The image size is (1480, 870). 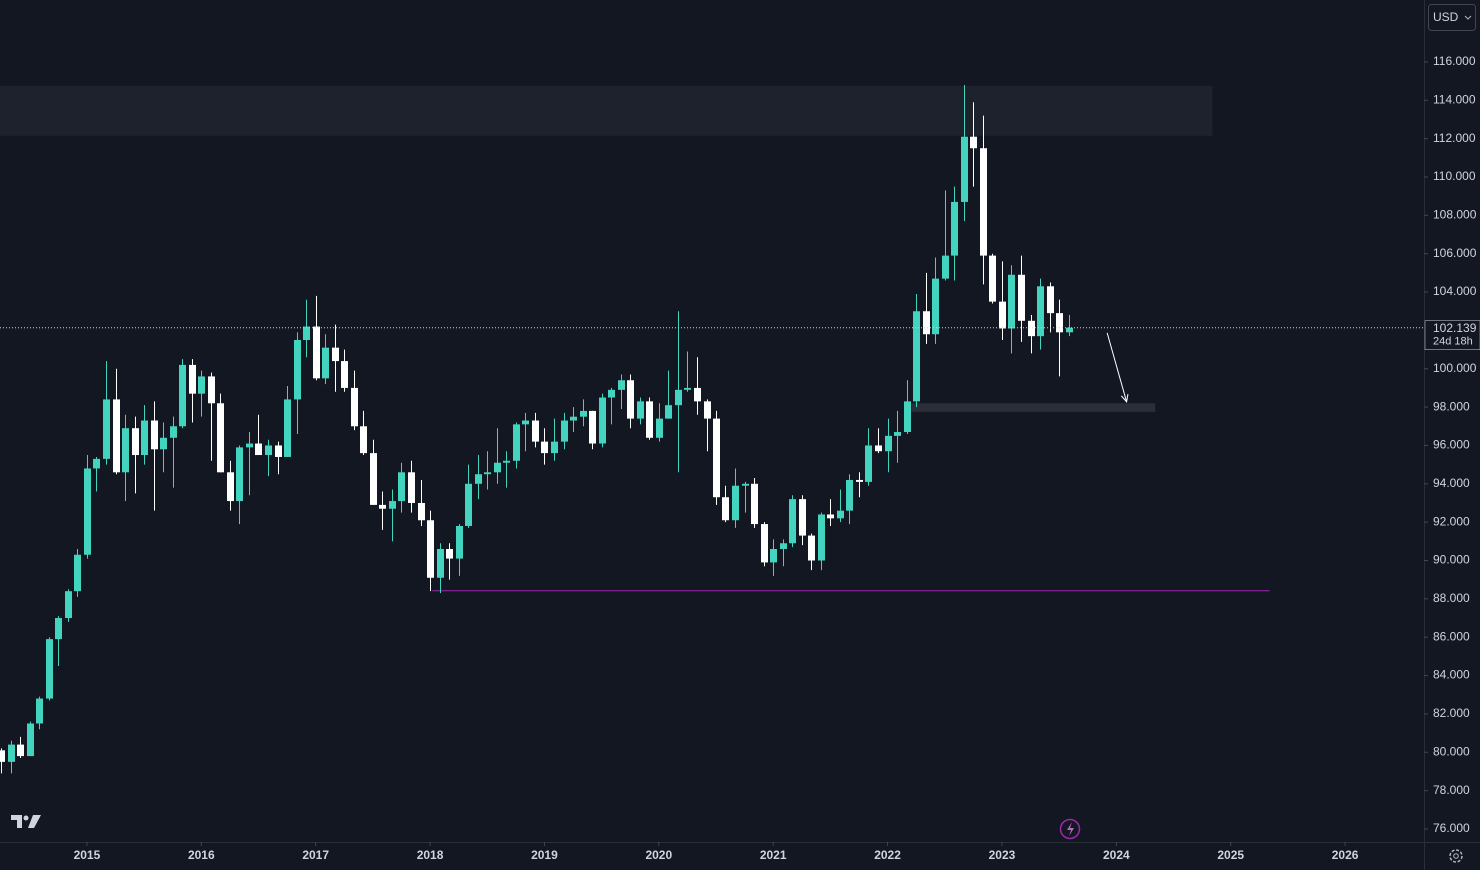 I want to click on x-tick-label: 2020, so click(x=658, y=855).